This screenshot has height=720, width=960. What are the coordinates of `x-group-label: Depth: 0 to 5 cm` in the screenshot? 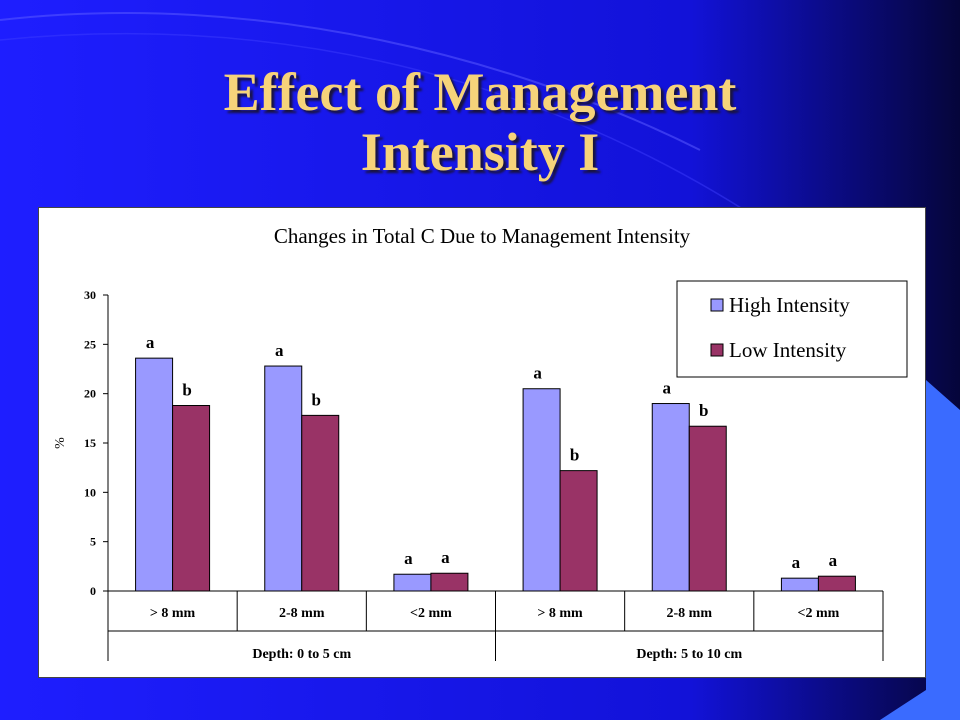 It's located at (301, 654).